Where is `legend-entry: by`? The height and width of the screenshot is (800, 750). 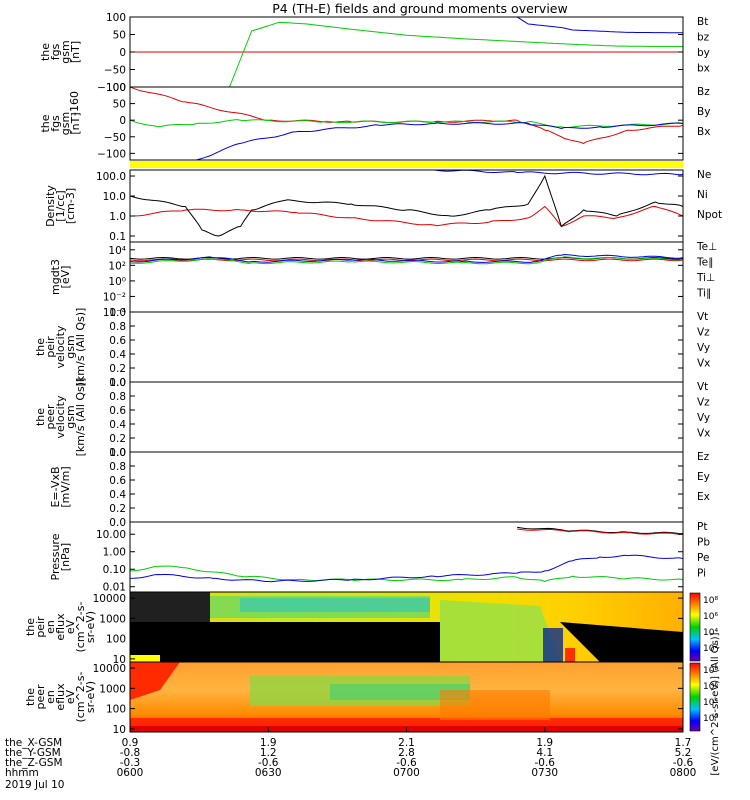 legend-entry: by is located at coordinates (703, 53).